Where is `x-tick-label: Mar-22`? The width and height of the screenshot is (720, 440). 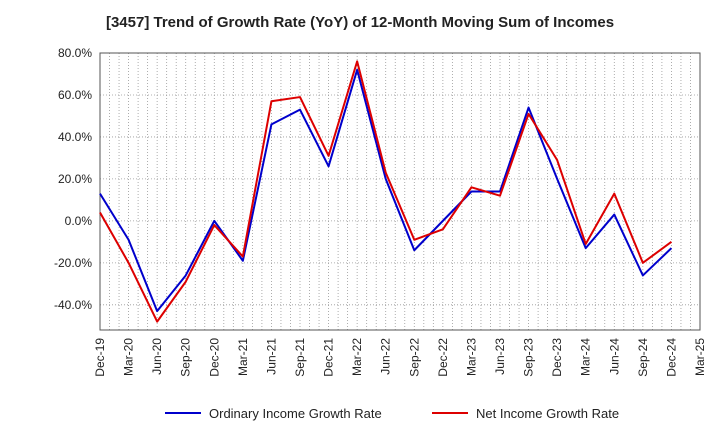 x-tick-label: Mar-22 is located at coordinates (357, 357).